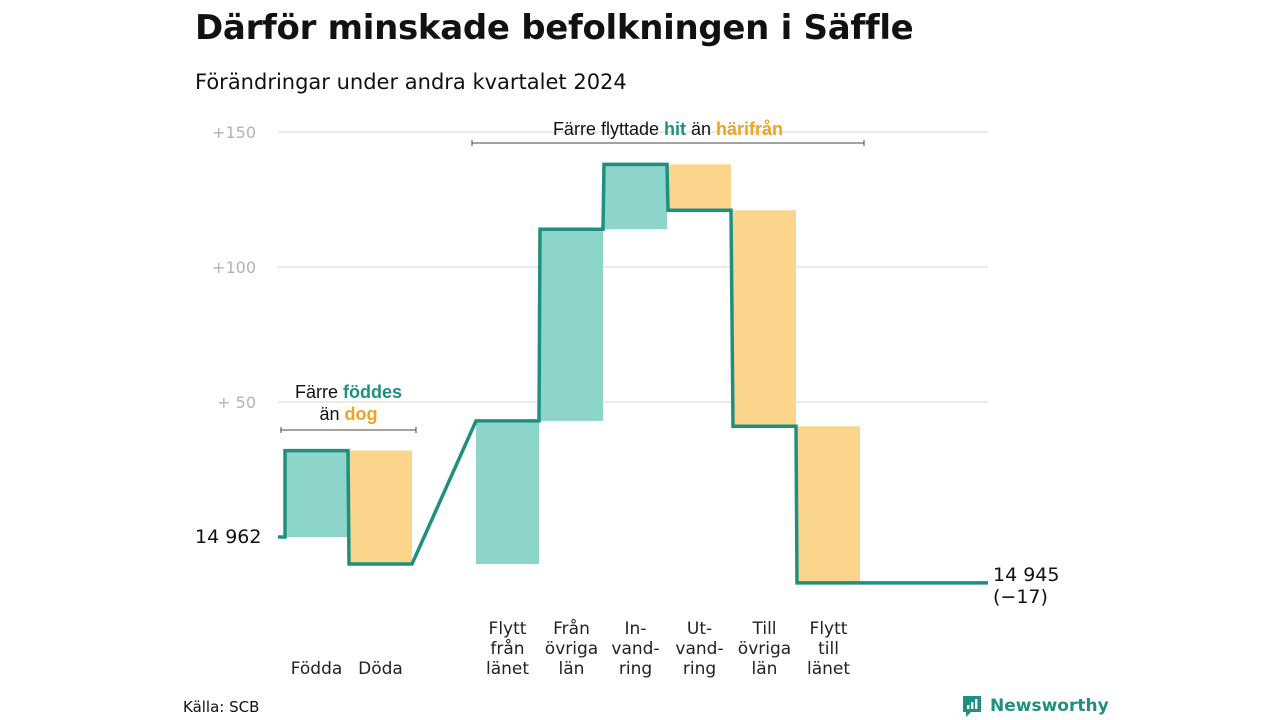 The height and width of the screenshot is (720, 1280). I want to click on annotation-part: härifrån, so click(749, 129).